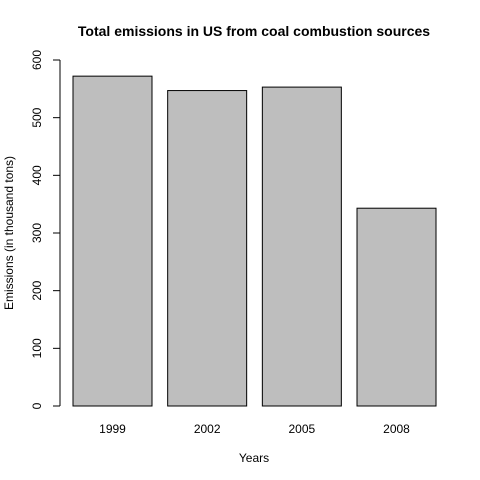 Image resolution: width=480 pixels, height=480 pixels. I want to click on bar-2002, so click(207, 248).